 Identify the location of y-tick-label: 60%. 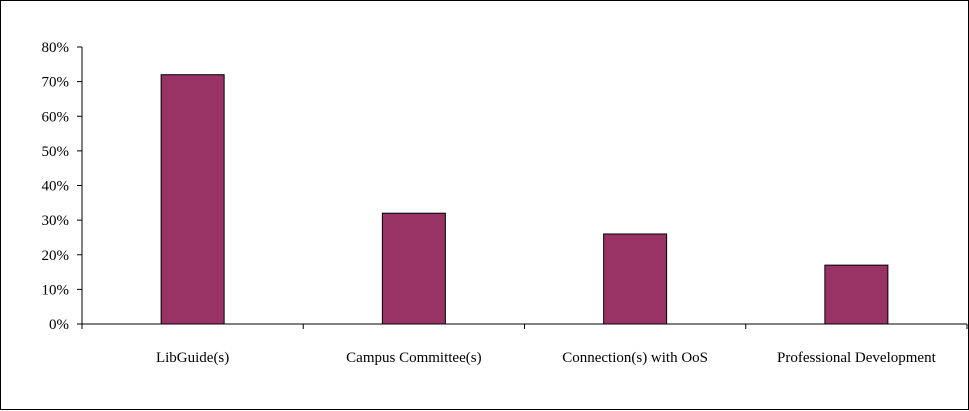
(56, 117).